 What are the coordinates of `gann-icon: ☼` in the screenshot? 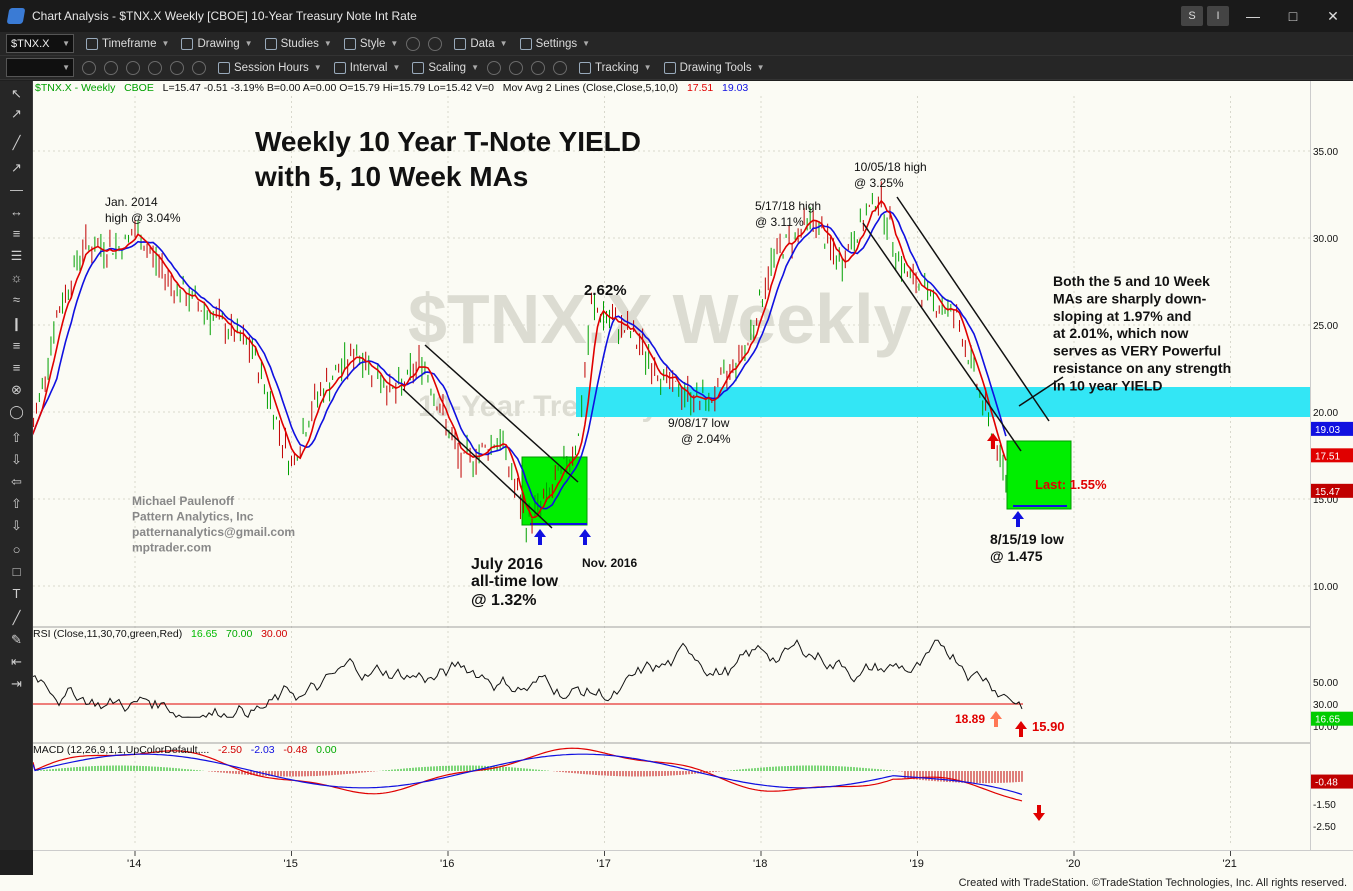 It's located at (16, 277).